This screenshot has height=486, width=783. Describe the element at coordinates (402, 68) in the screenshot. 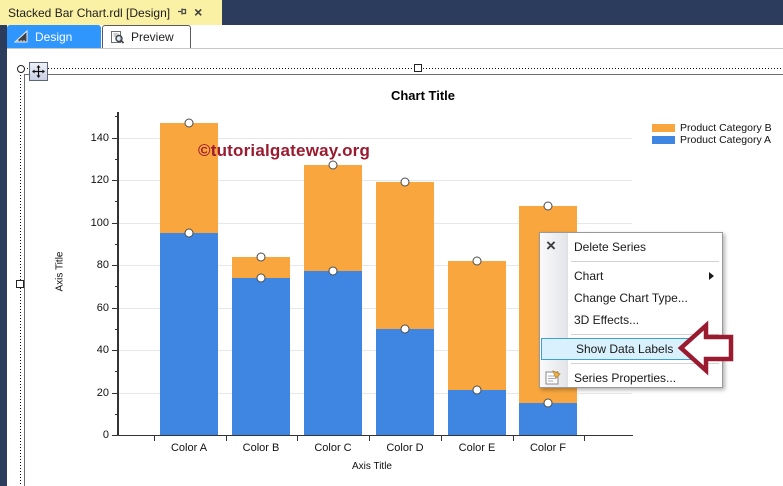

I see `selection-border-top` at that location.